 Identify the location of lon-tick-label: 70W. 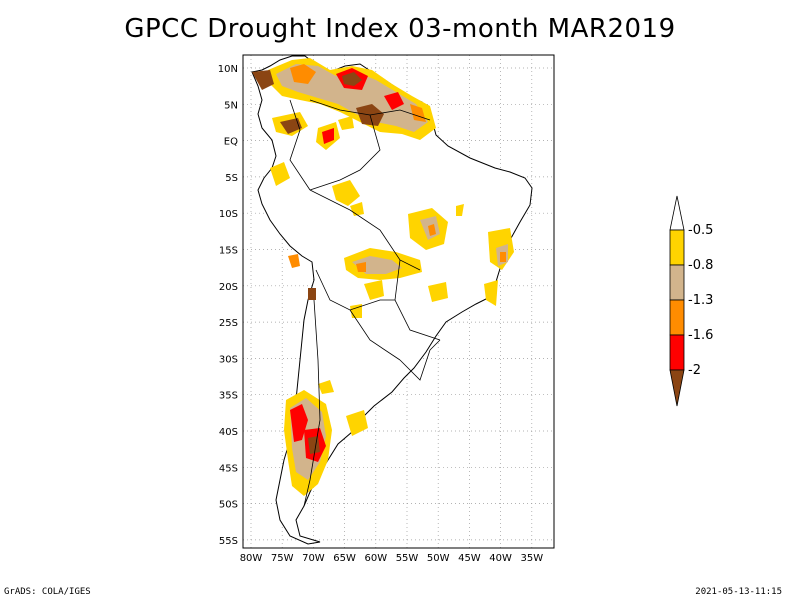
(313, 558).